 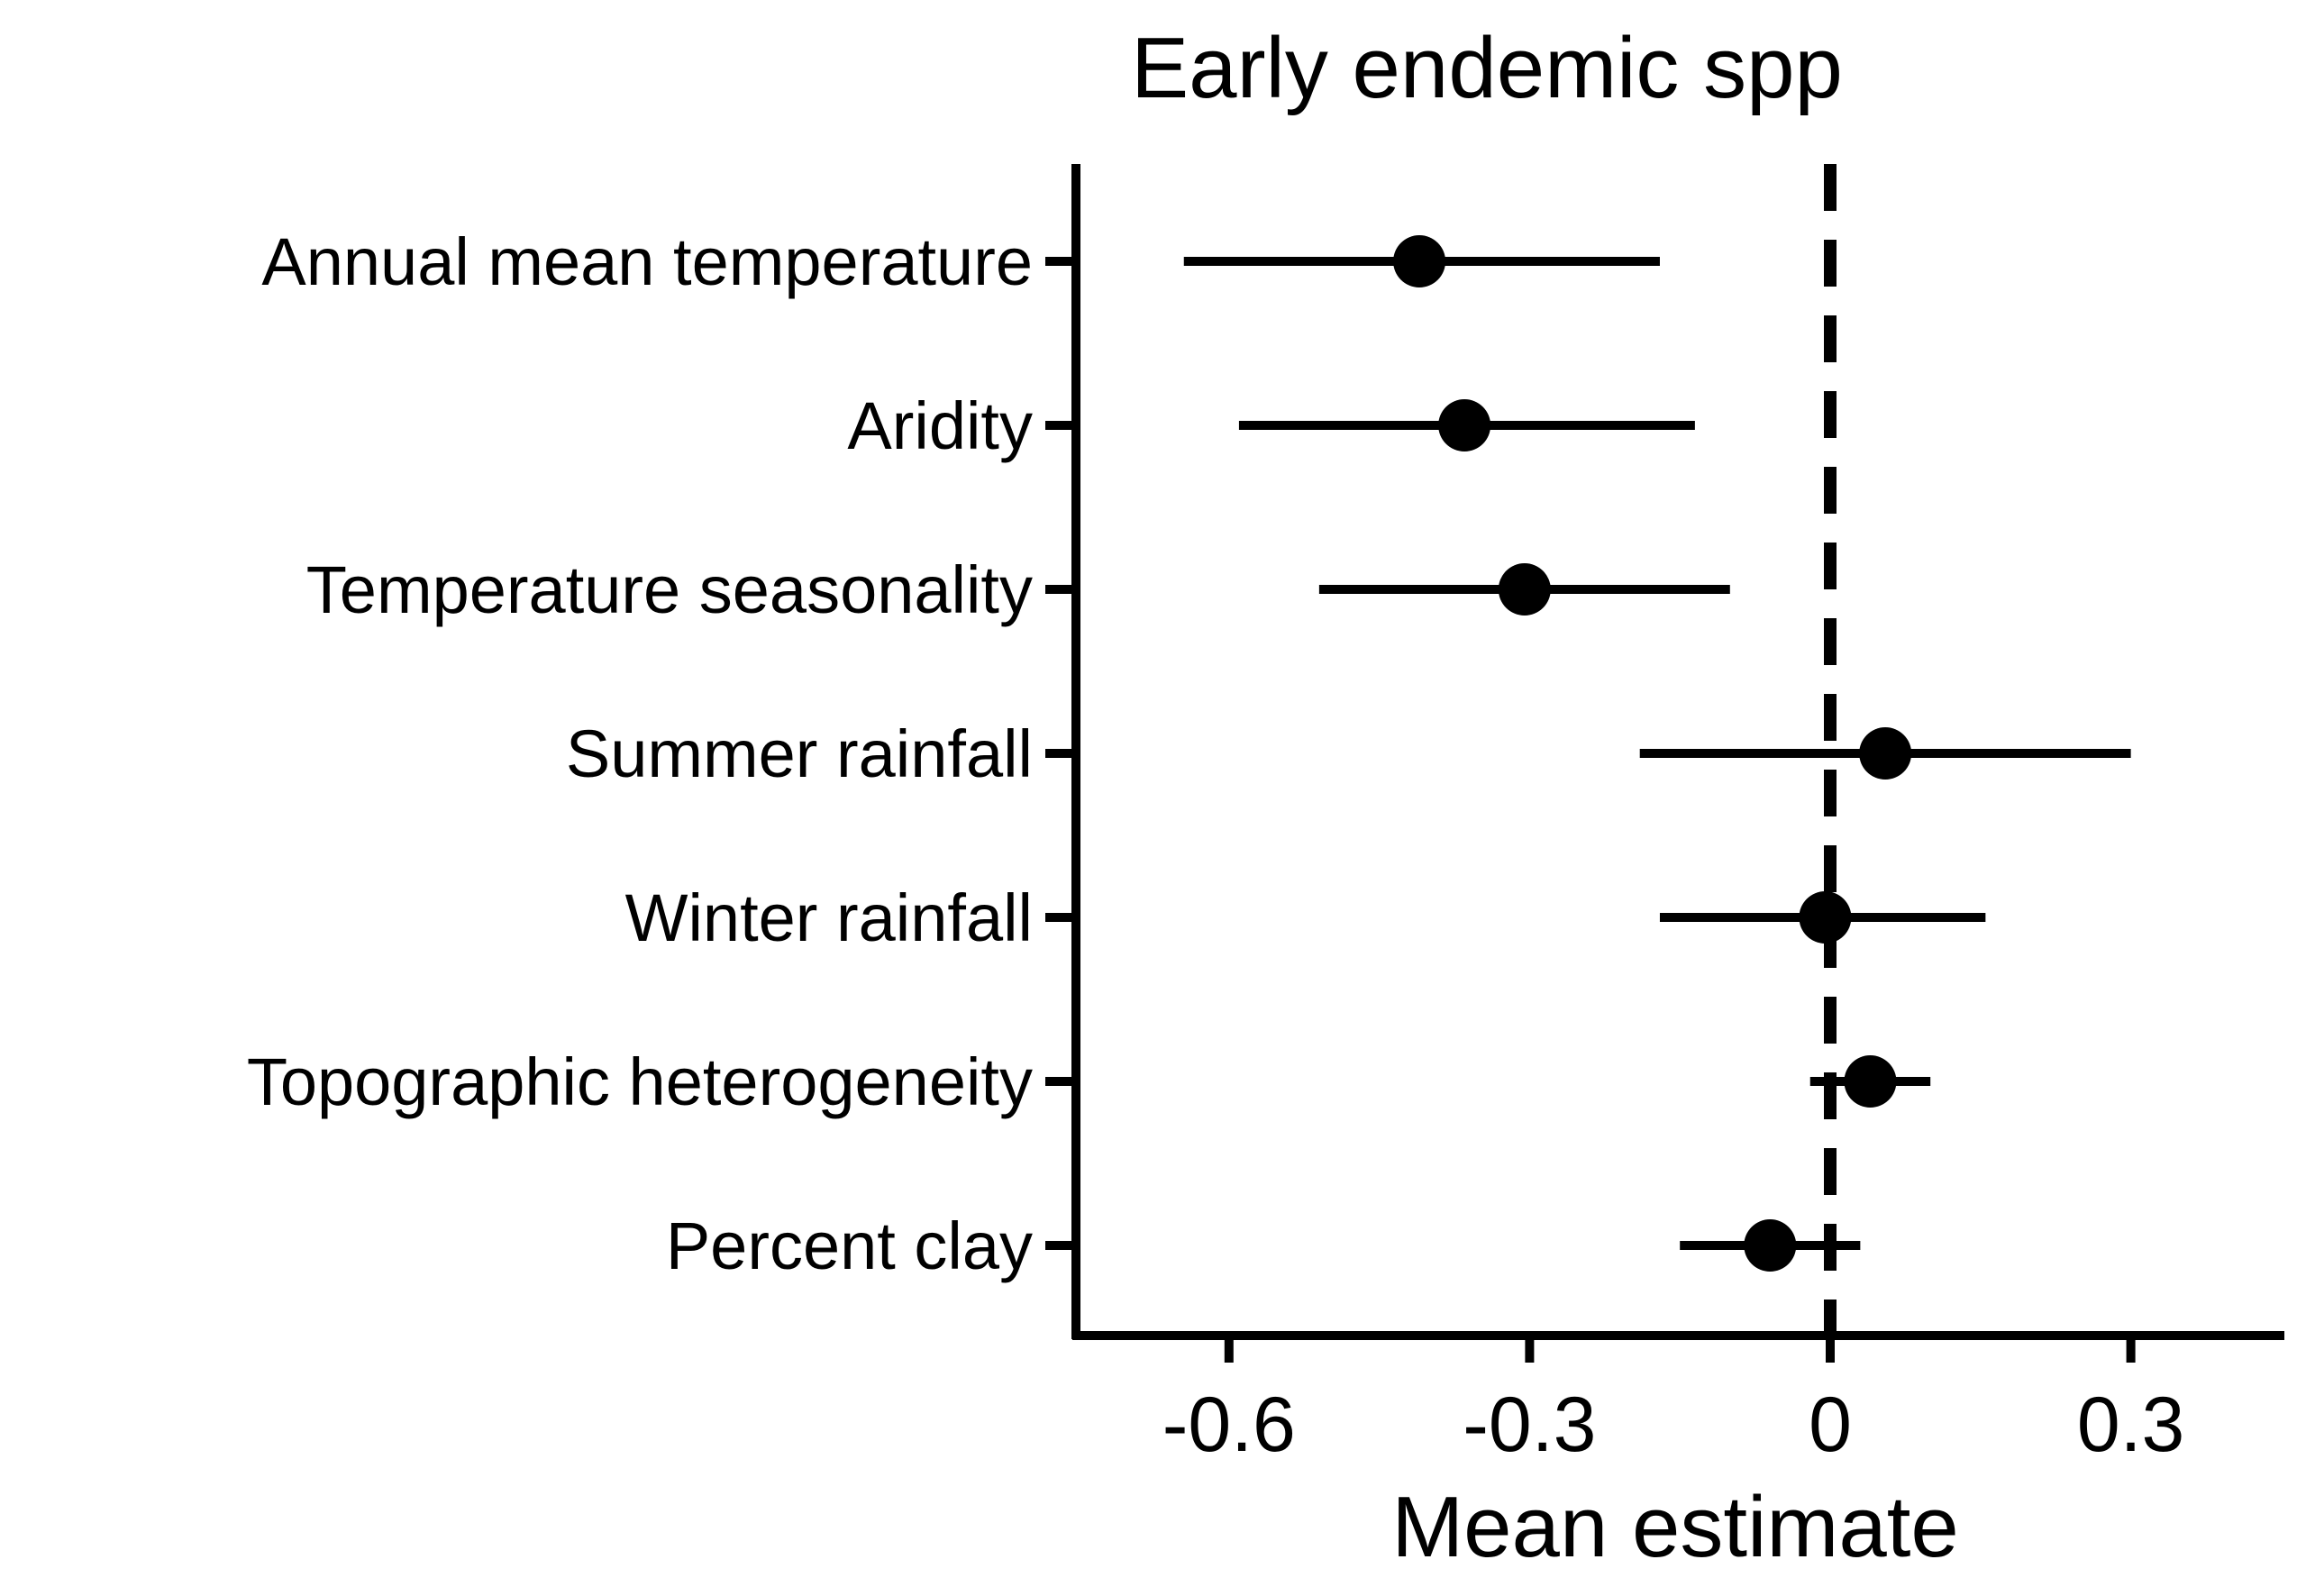 I want to click on x-axis-title: Mean estimate, so click(x=1675, y=1527).